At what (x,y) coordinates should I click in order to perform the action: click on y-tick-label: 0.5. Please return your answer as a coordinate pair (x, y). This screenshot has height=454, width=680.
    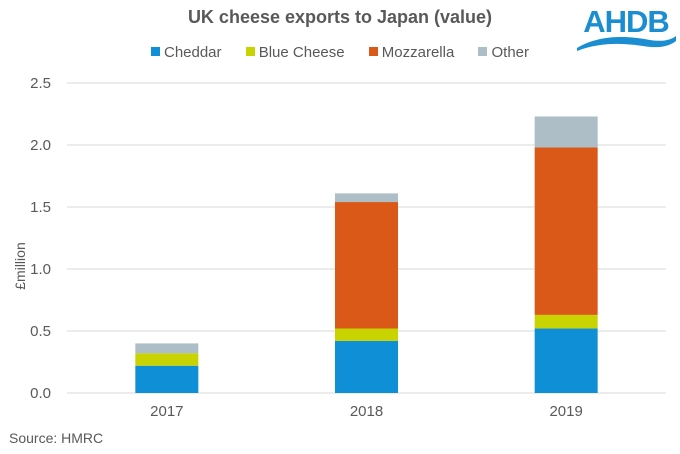
    Looking at the image, I should click on (40, 331).